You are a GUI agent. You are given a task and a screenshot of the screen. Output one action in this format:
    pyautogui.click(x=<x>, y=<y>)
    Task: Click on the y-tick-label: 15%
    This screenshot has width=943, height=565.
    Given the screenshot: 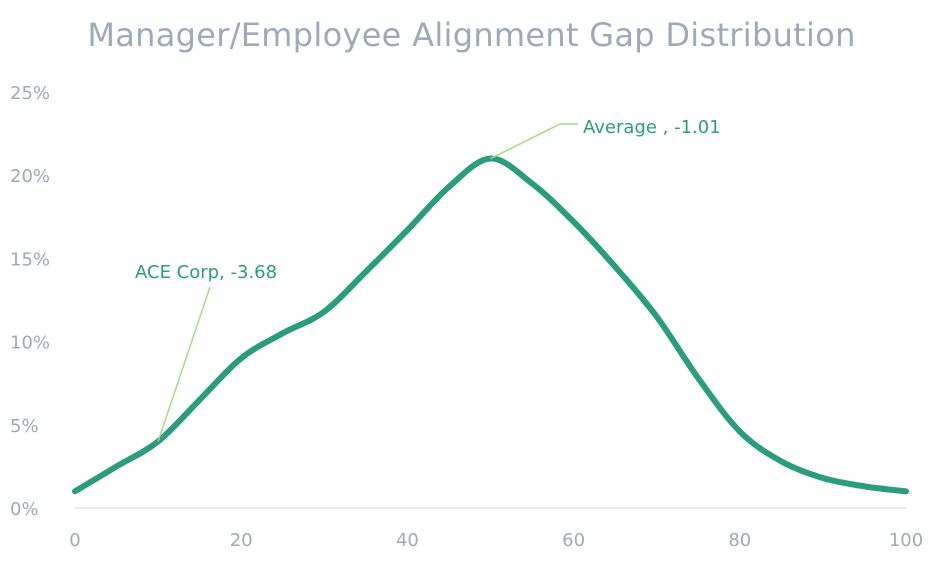 What is the action you would take?
    pyautogui.click(x=30, y=259)
    